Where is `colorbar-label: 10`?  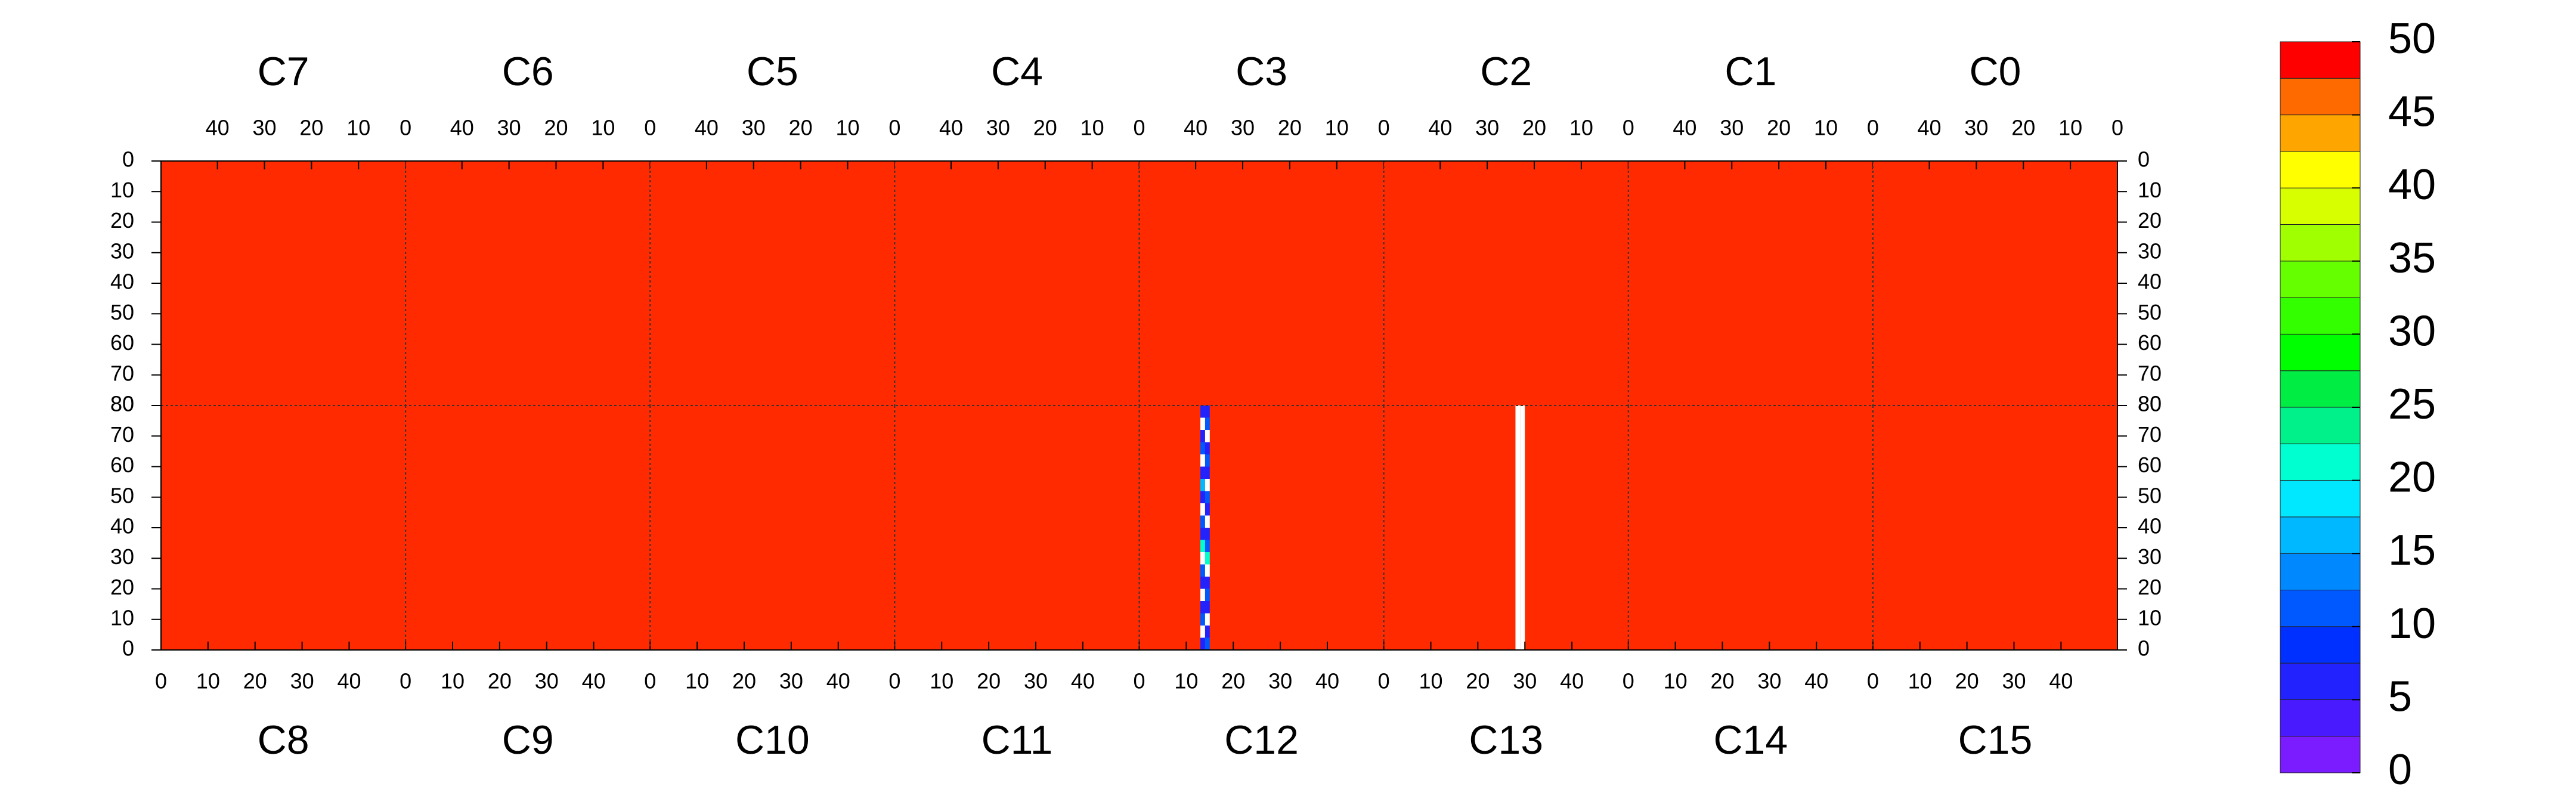 colorbar-label: 10 is located at coordinates (2412, 624).